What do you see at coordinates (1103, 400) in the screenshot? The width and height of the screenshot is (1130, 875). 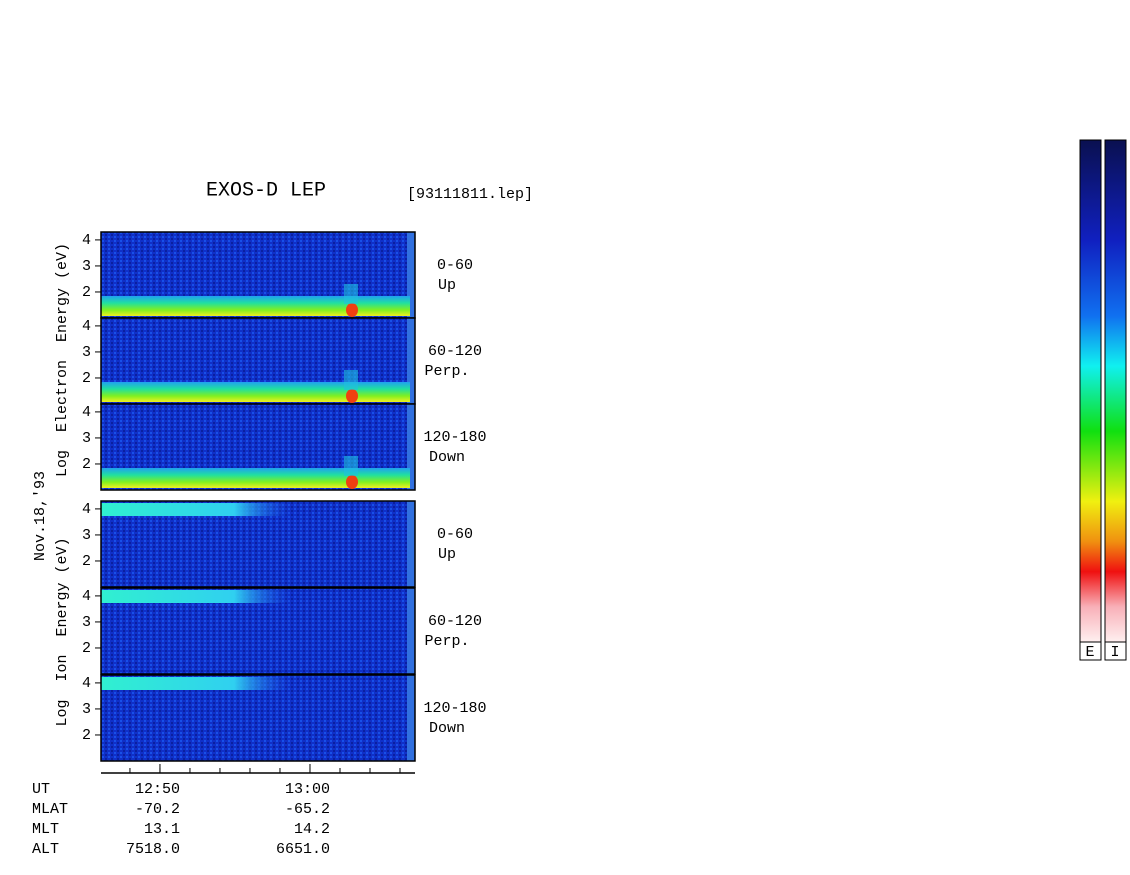 I see `colorbars: E I` at bounding box center [1103, 400].